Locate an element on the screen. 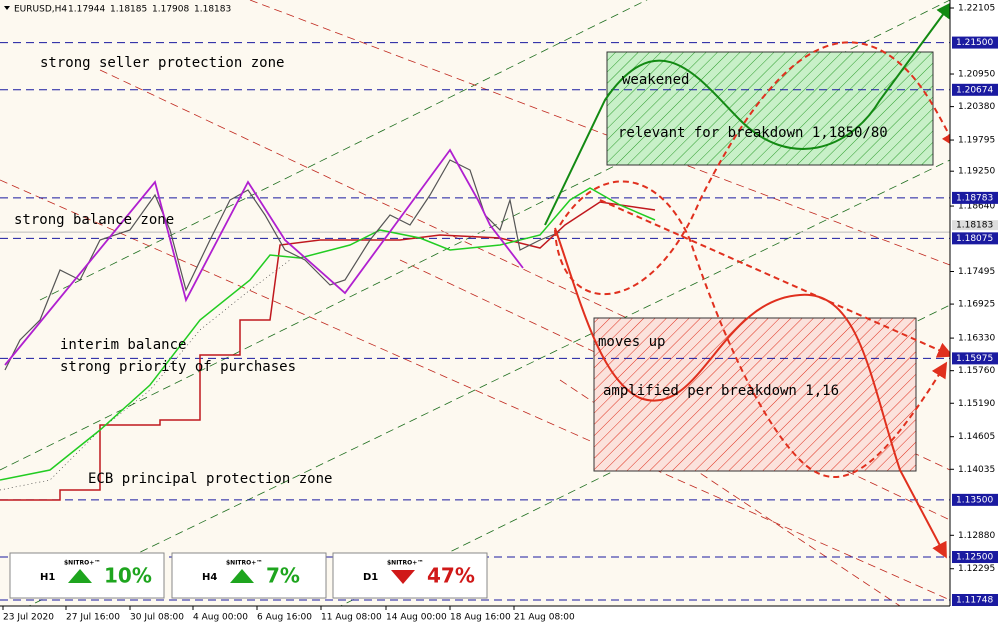 The image size is (1000, 630). current-price-box is located at coordinates (975, 225).